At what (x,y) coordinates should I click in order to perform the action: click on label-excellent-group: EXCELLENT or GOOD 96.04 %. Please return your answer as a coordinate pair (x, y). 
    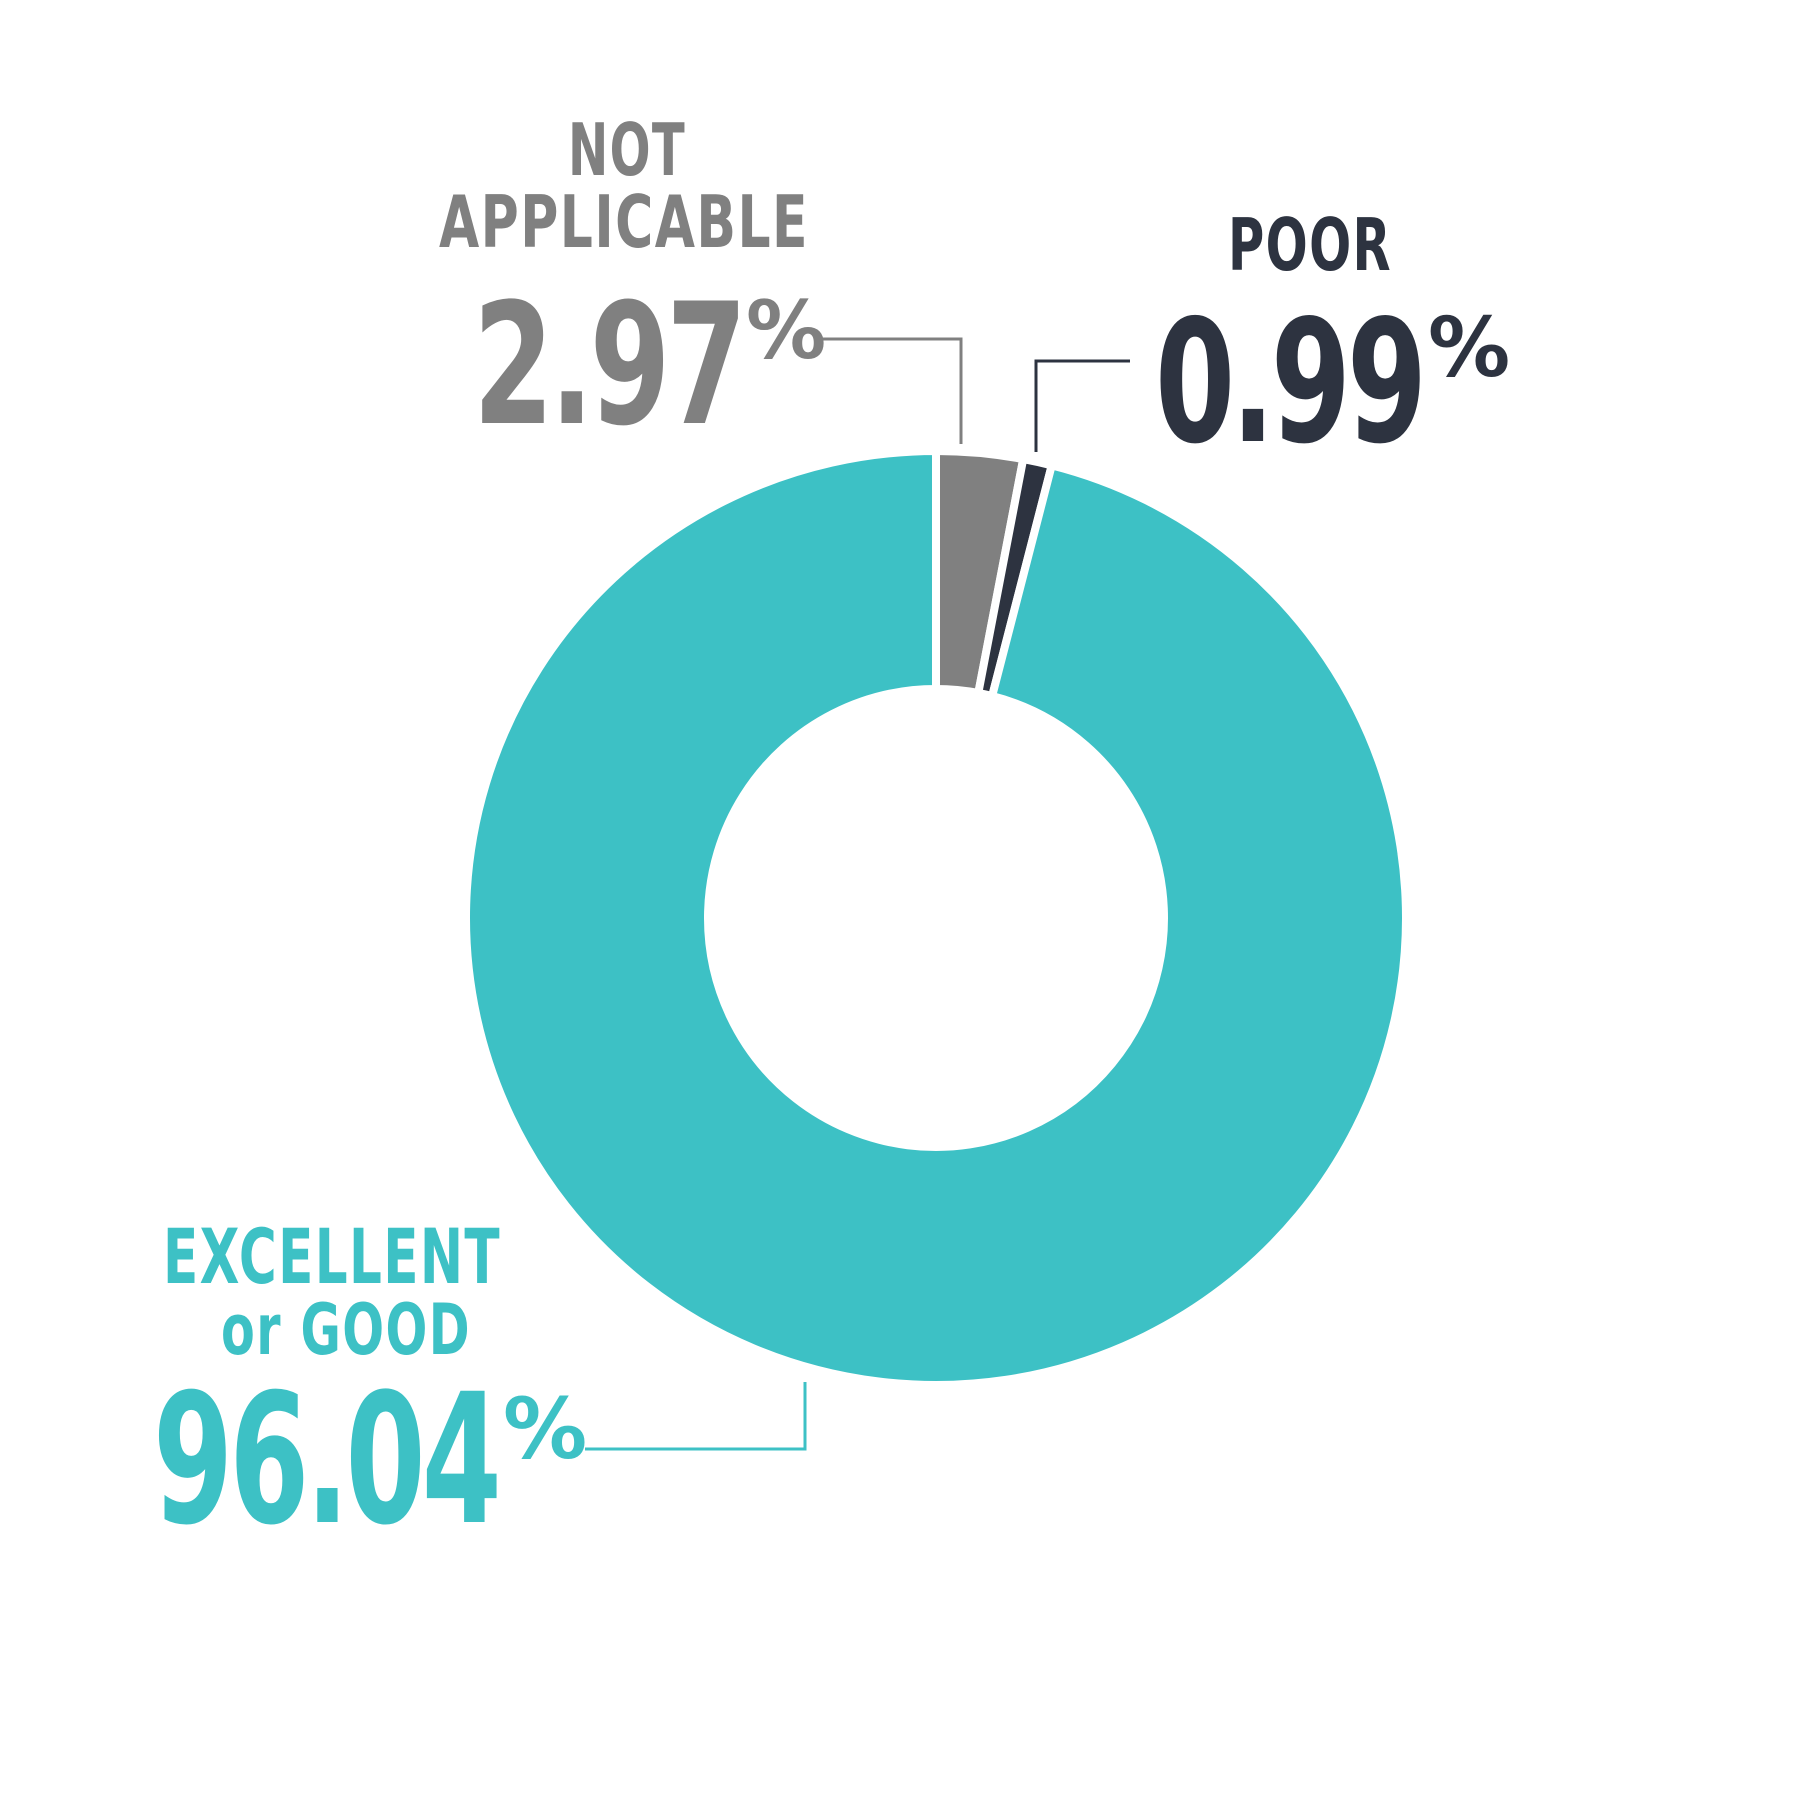
    Looking at the image, I should click on (370, 1388).